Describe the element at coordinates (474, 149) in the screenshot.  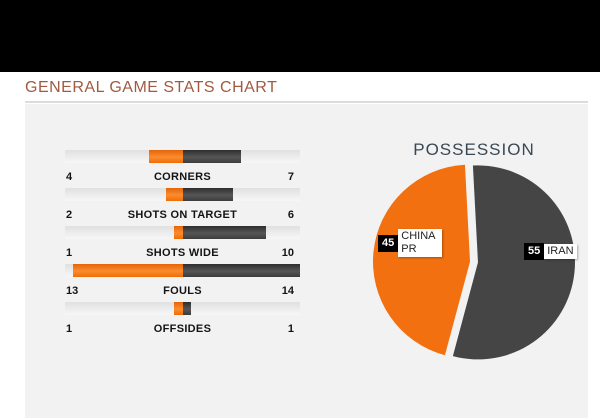
I see `possession-title: POSSESSION` at that location.